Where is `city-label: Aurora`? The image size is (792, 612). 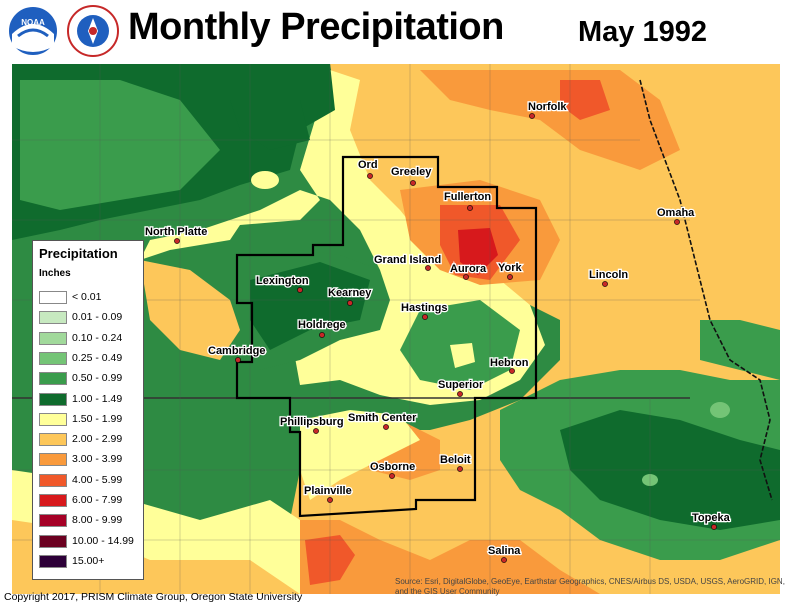 city-label: Aurora is located at coordinates (468, 269).